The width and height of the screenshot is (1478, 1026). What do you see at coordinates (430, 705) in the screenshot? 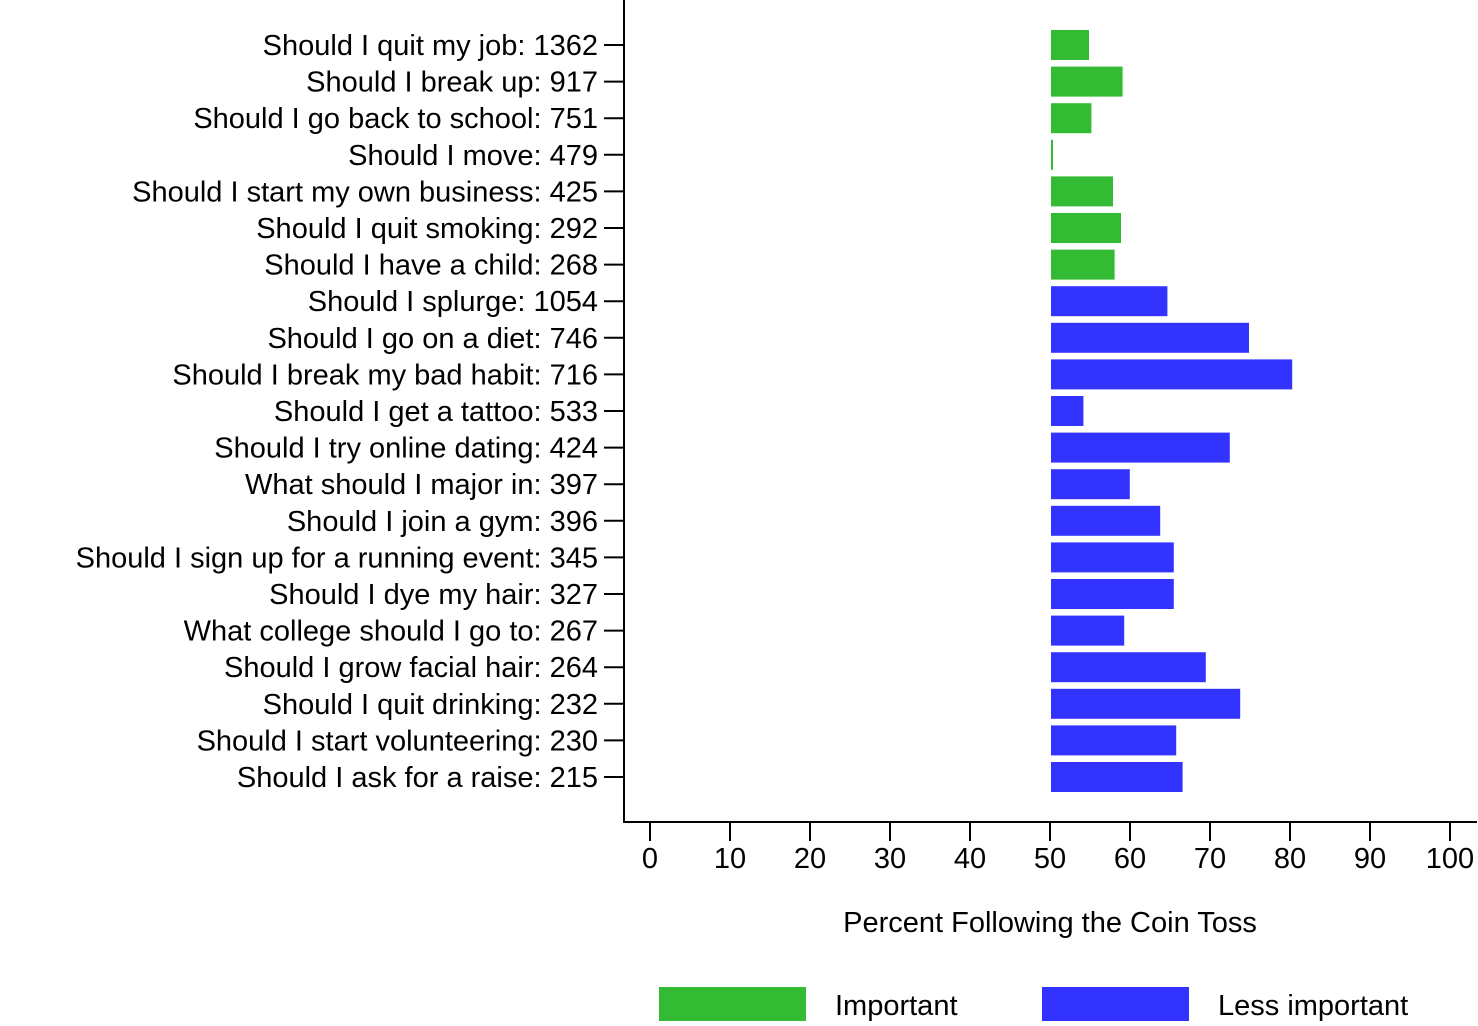
I see `y-tick-label-should-i-quit-drinking: Should I quit drinking: 232` at bounding box center [430, 705].